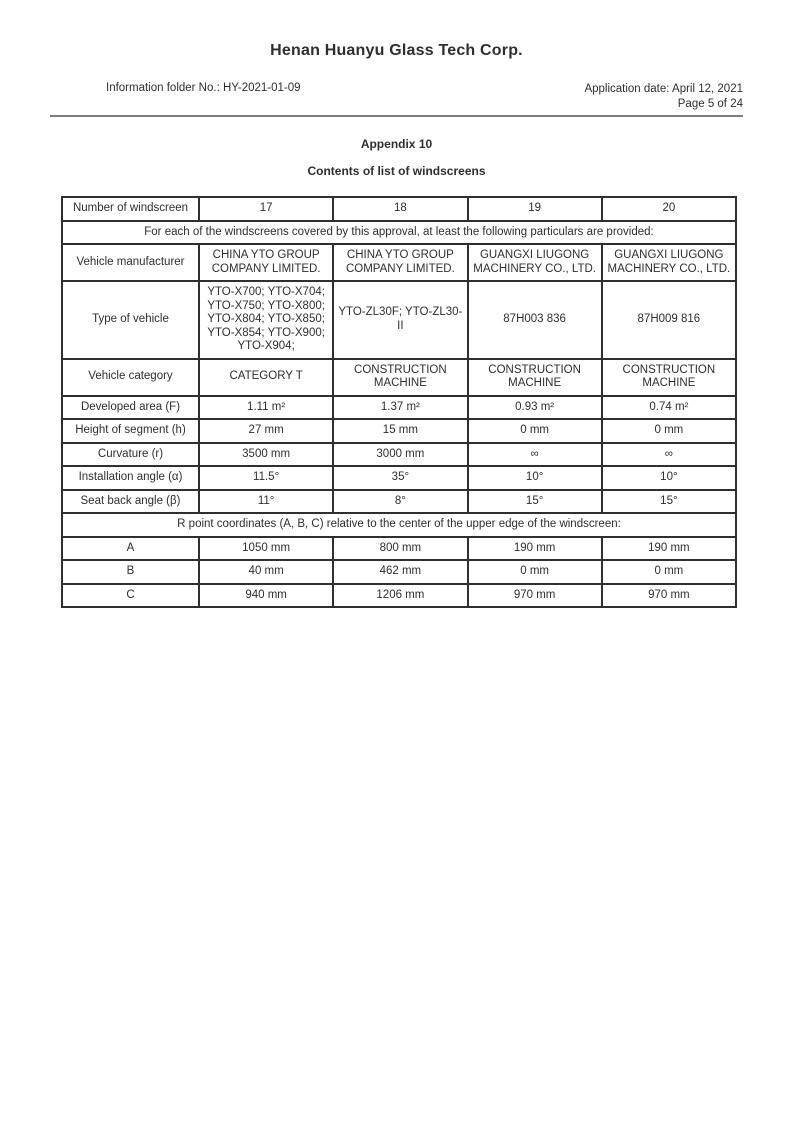 The width and height of the screenshot is (793, 1122). I want to click on cell-coordinate-b-17: 40 mm, so click(266, 572).